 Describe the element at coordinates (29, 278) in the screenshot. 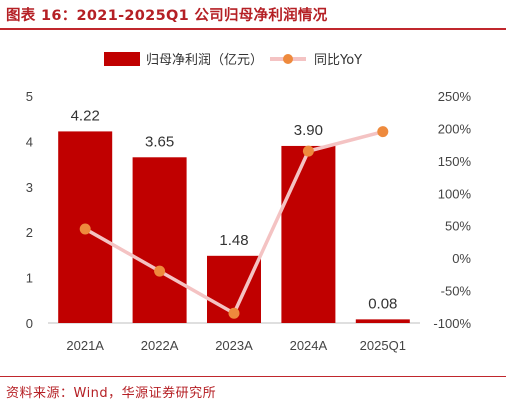

I see `y-left-tick-label: 1` at that location.